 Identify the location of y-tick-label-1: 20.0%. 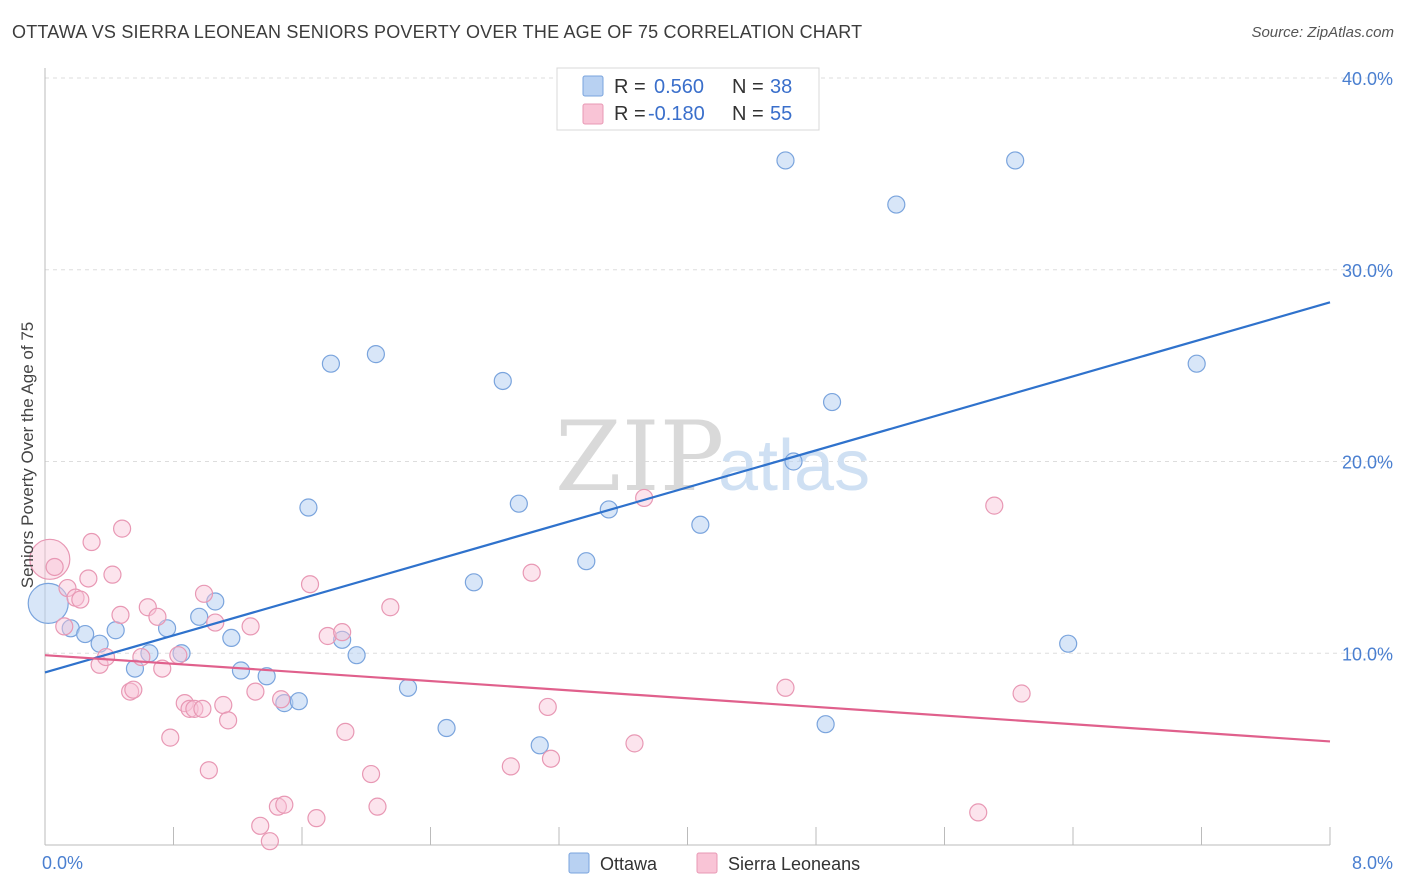
(1367, 463).